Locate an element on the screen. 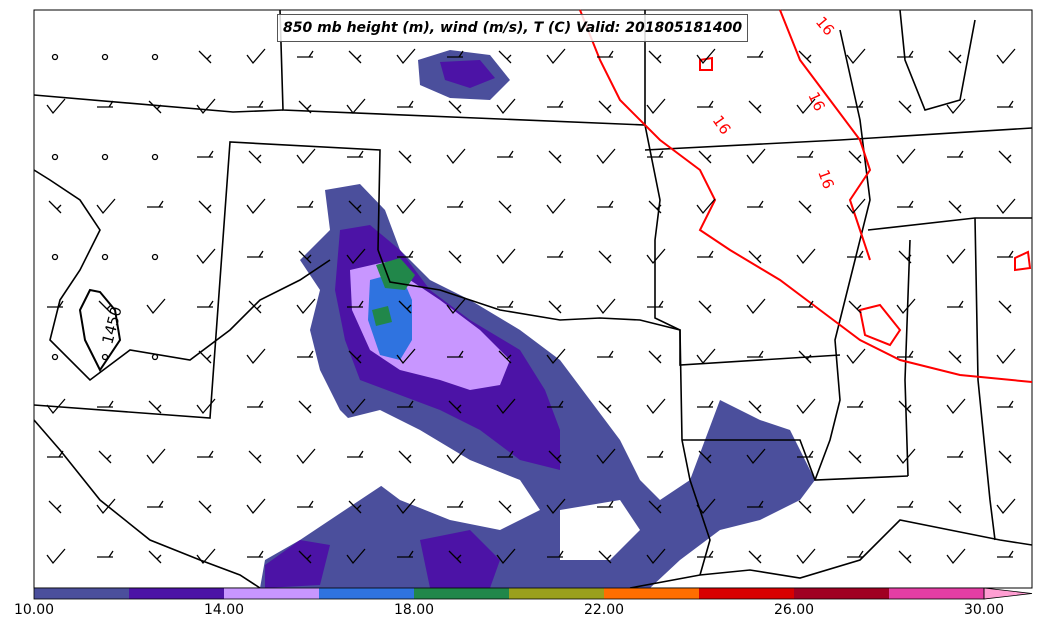 The height and width of the screenshot is (633, 1041). temp-contour-loop2 is located at coordinates (1023, 261).